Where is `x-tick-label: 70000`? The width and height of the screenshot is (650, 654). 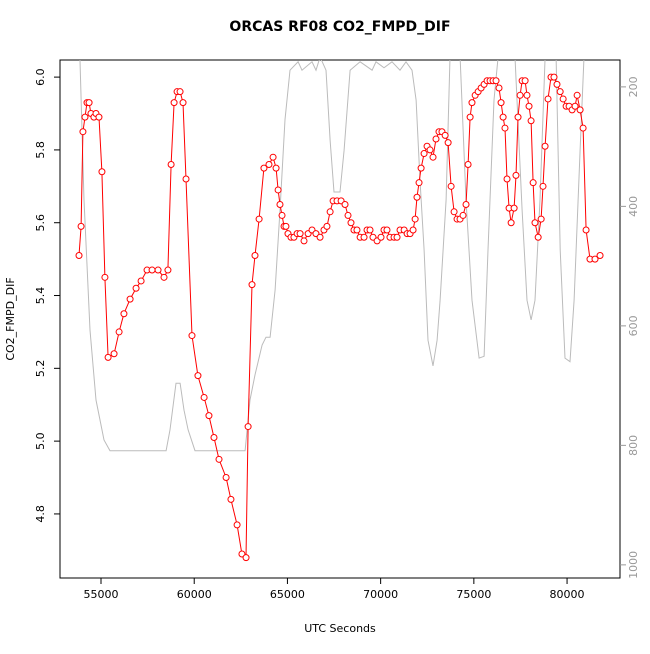
x-tick-label: 70000 is located at coordinates (380, 594).